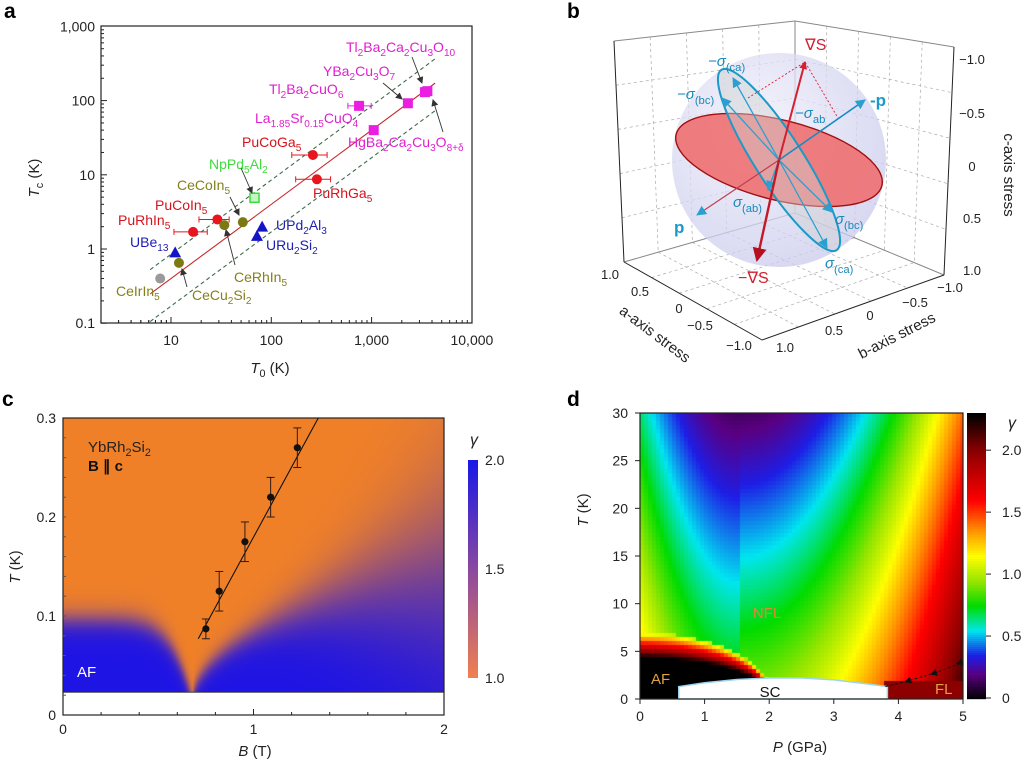 The height and width of the screenshot is (765, 1024). Describe the element at coordinates (726, 63) in the screenshot. I see `sigma-label: −σ(ca)` at that location.